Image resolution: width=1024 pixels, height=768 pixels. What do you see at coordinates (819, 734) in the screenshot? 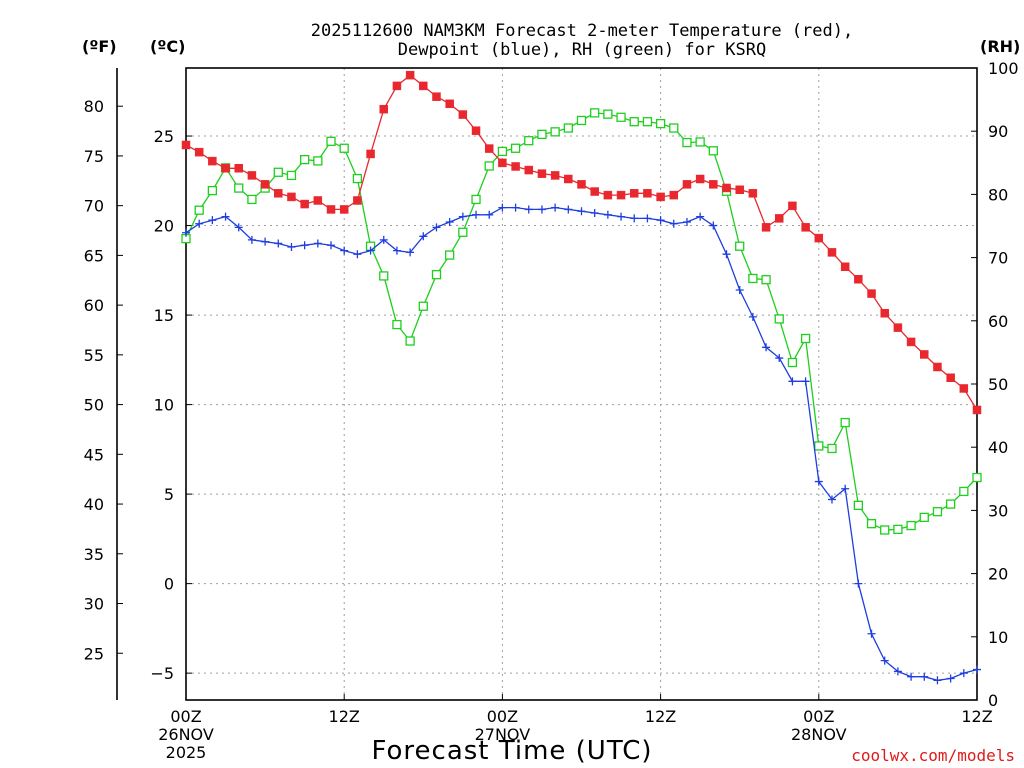
I see `x-tick-label: 28NOV` at bounding box center [819, 734].